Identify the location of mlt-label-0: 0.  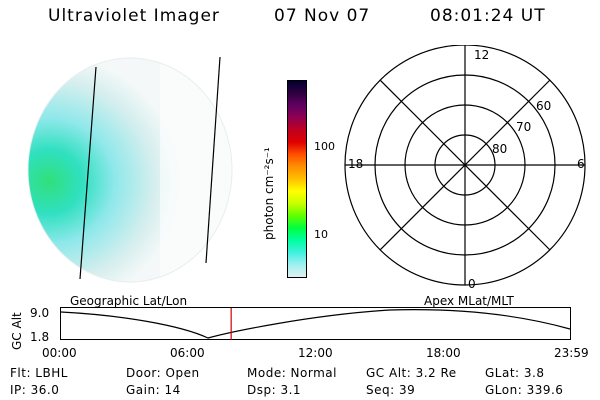
(472, 283).